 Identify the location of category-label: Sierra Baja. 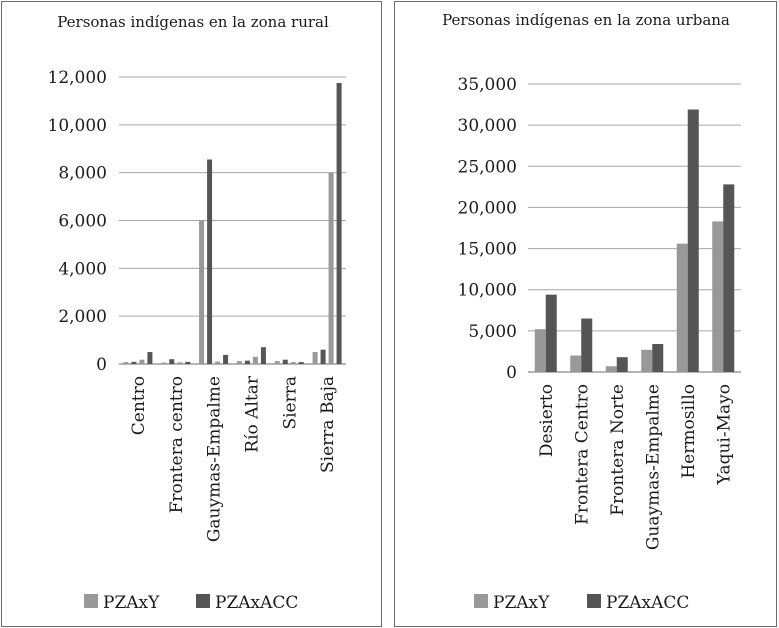
(328, 424).